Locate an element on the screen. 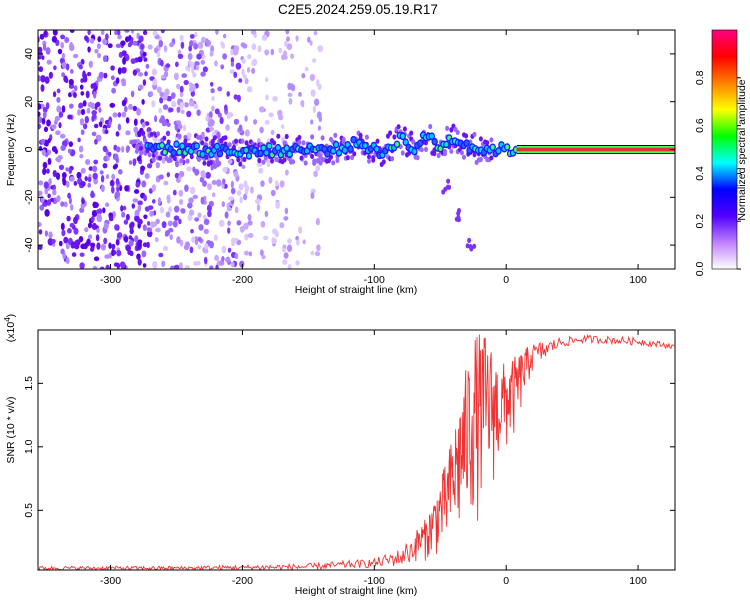  snr-y-tick-label: 0.5 is located at coordinates (29, 510).